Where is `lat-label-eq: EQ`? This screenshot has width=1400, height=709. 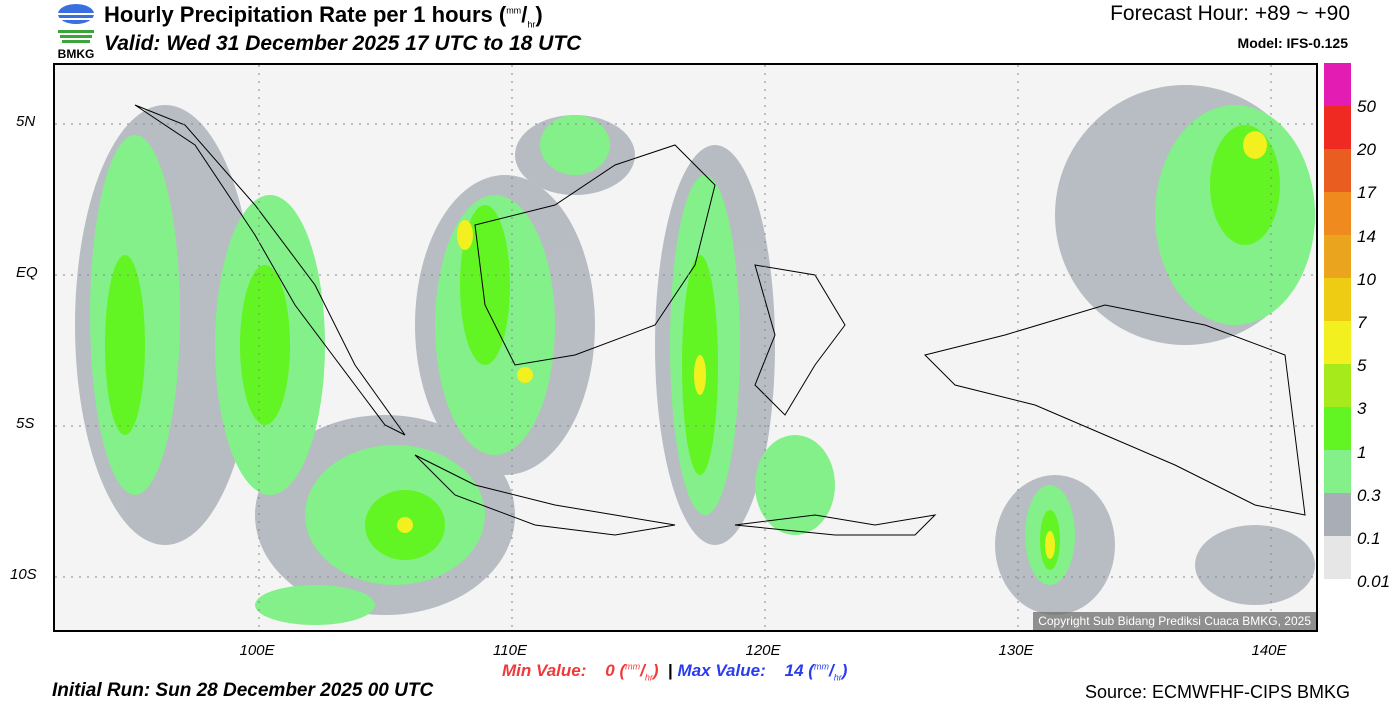 lat-label-eq: EQ is located at coordinates (27, 272).